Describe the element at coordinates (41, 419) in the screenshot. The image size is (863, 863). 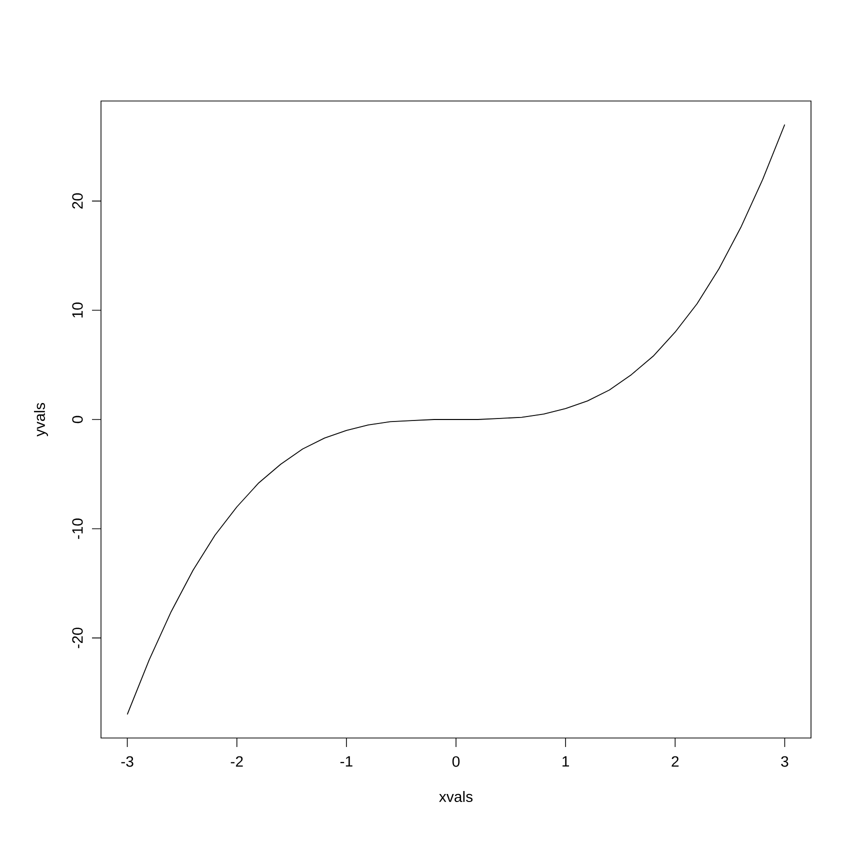
I see `y-axis-title: yvals` at that location.